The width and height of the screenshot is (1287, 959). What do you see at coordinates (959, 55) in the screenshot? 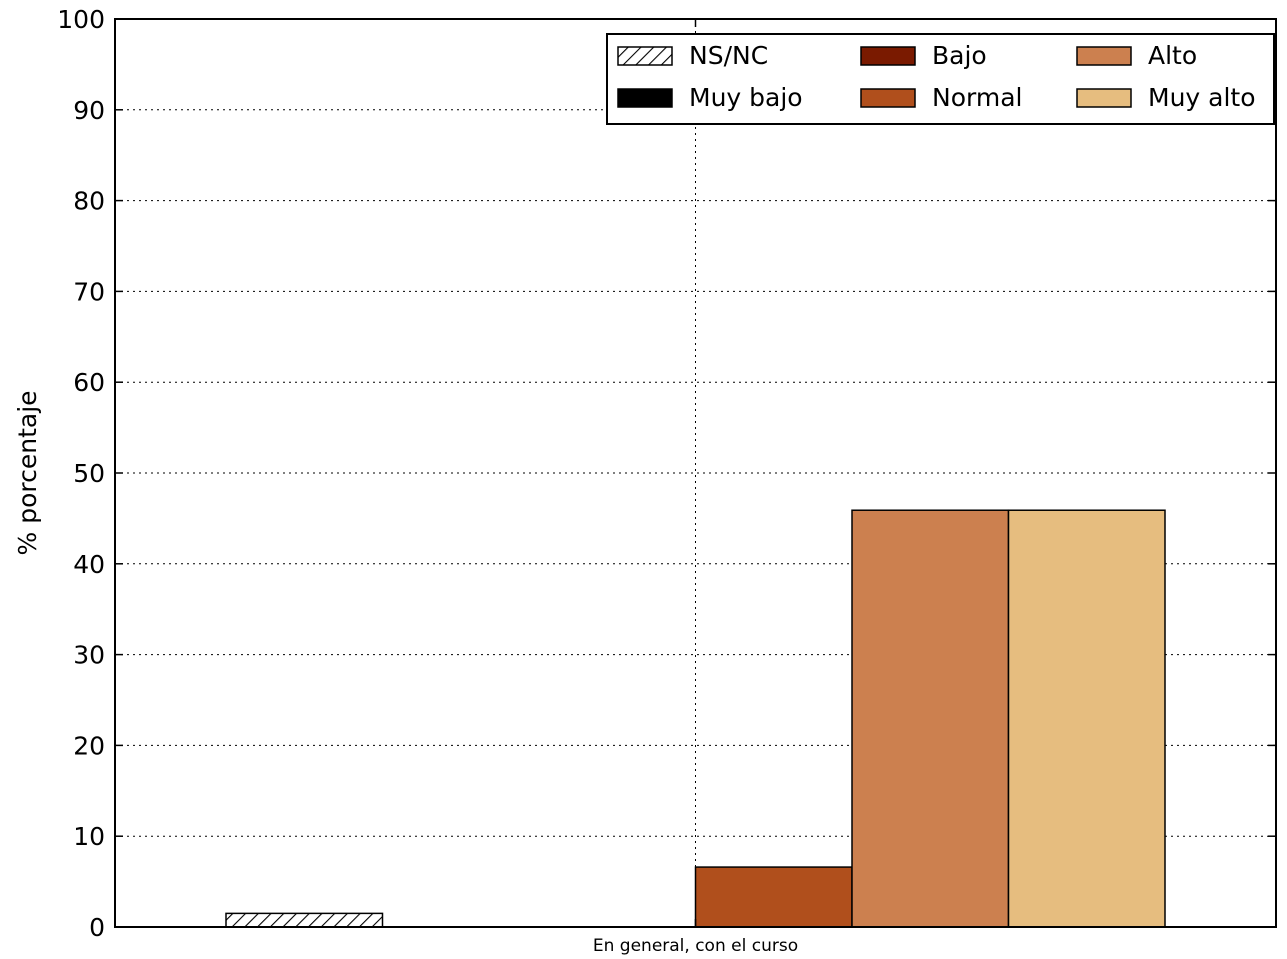
I see `legend-label-bajo: Bajo` at bounding box center [959, 55].